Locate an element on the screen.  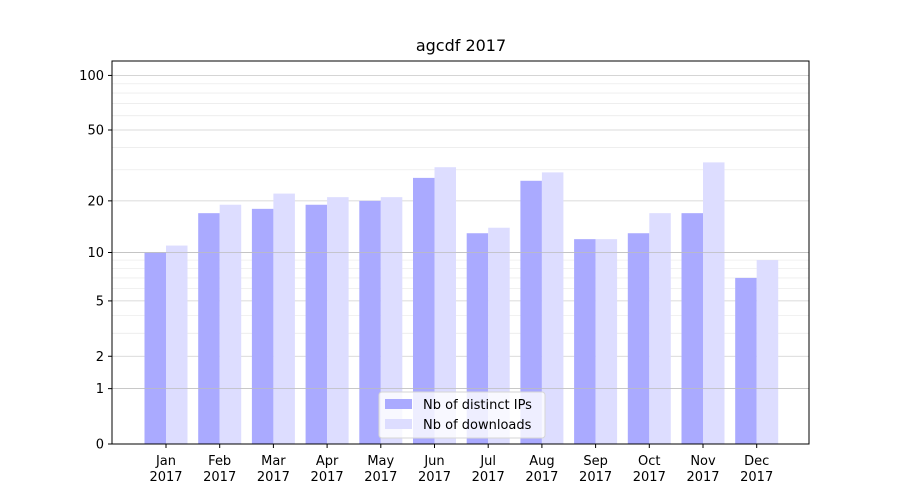
x-tick-label-month: Jun is located at coordinates (433, 461).